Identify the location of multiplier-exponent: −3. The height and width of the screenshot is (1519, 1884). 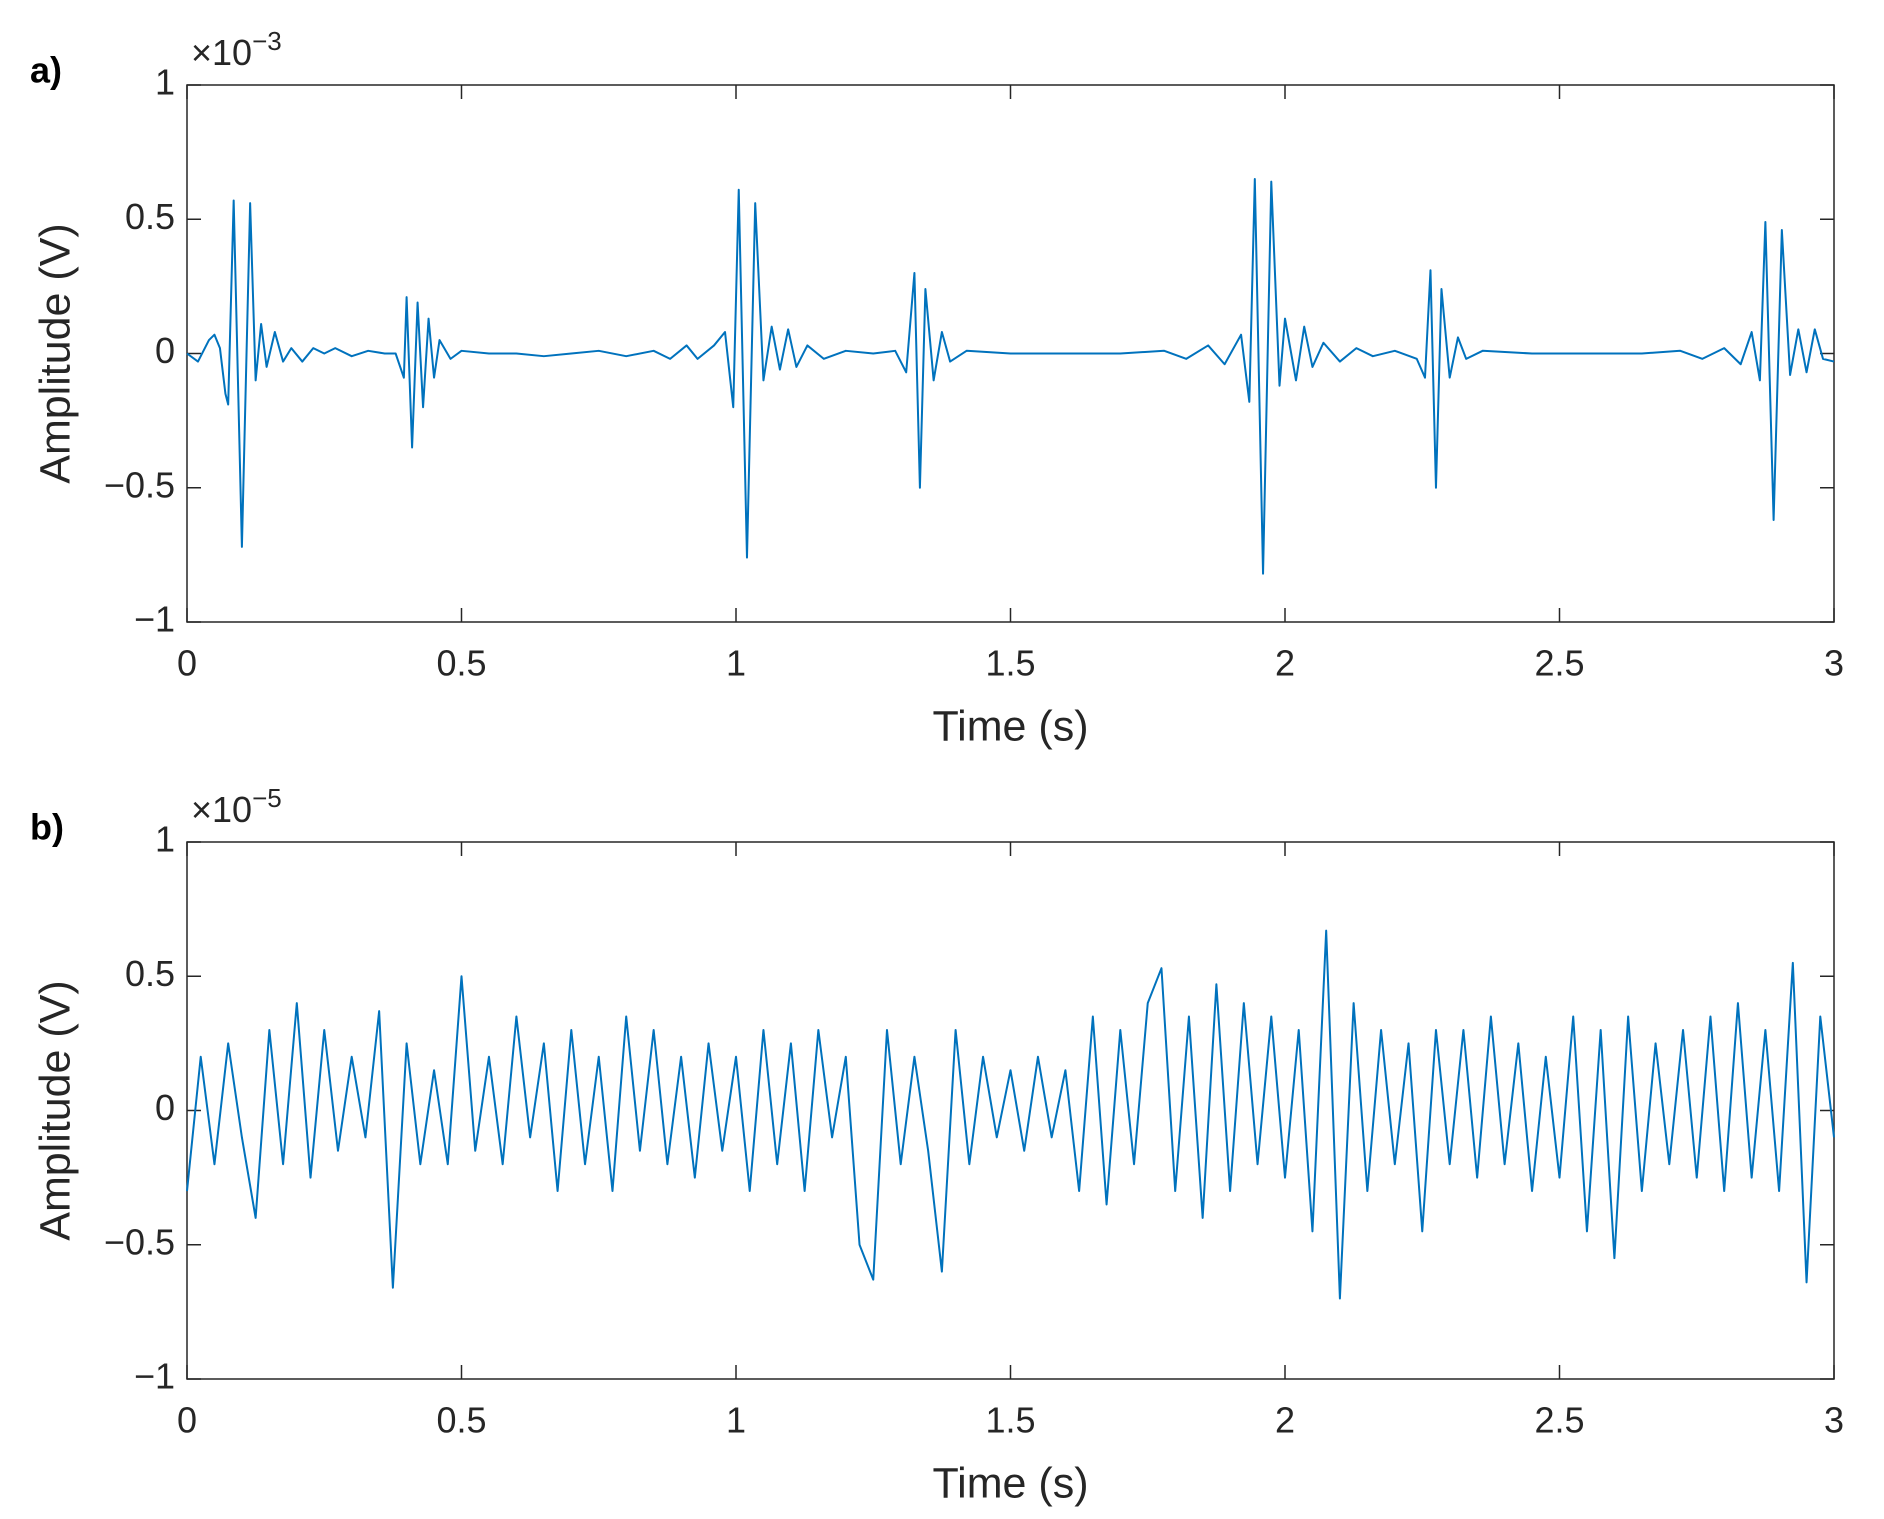
(267, 41).